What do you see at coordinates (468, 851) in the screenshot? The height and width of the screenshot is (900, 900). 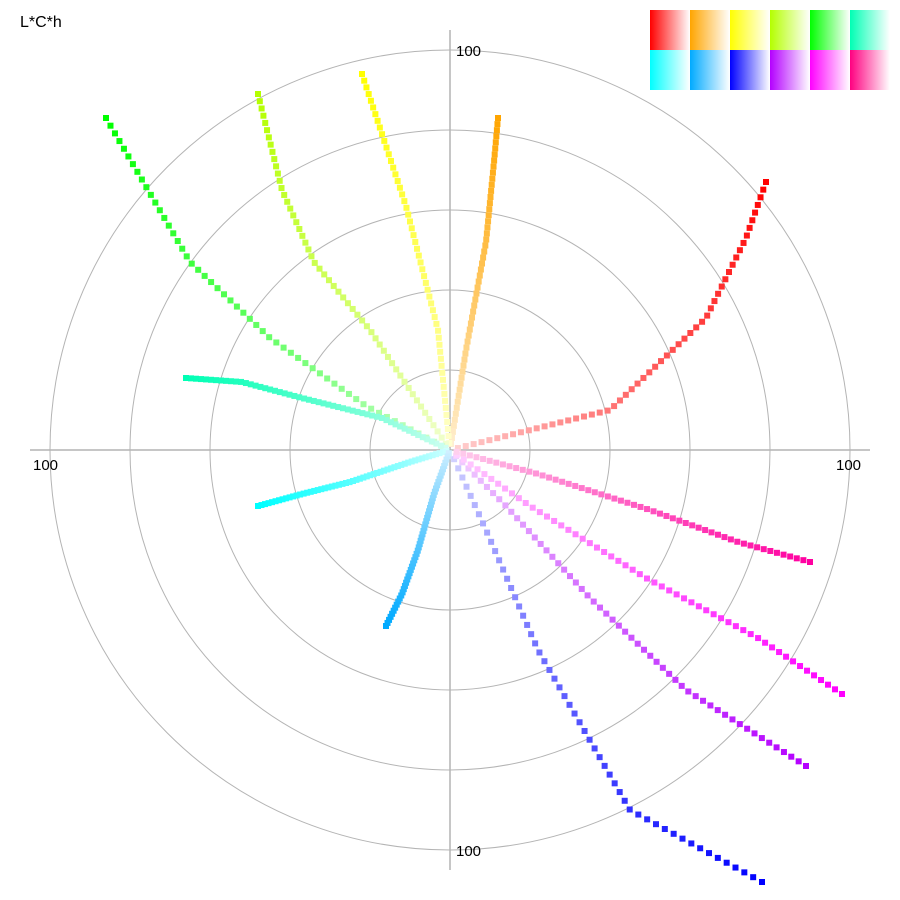 I see `tick-label-bottom: 100` at bounding box center [468, 851].